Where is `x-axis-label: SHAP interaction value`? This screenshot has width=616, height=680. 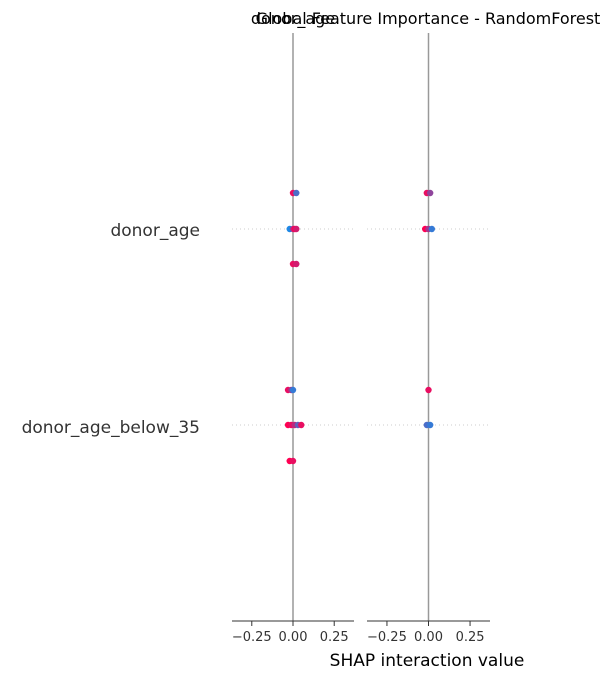 x-axis-label: SHAP interaction value is located at coordinates (427, 661).